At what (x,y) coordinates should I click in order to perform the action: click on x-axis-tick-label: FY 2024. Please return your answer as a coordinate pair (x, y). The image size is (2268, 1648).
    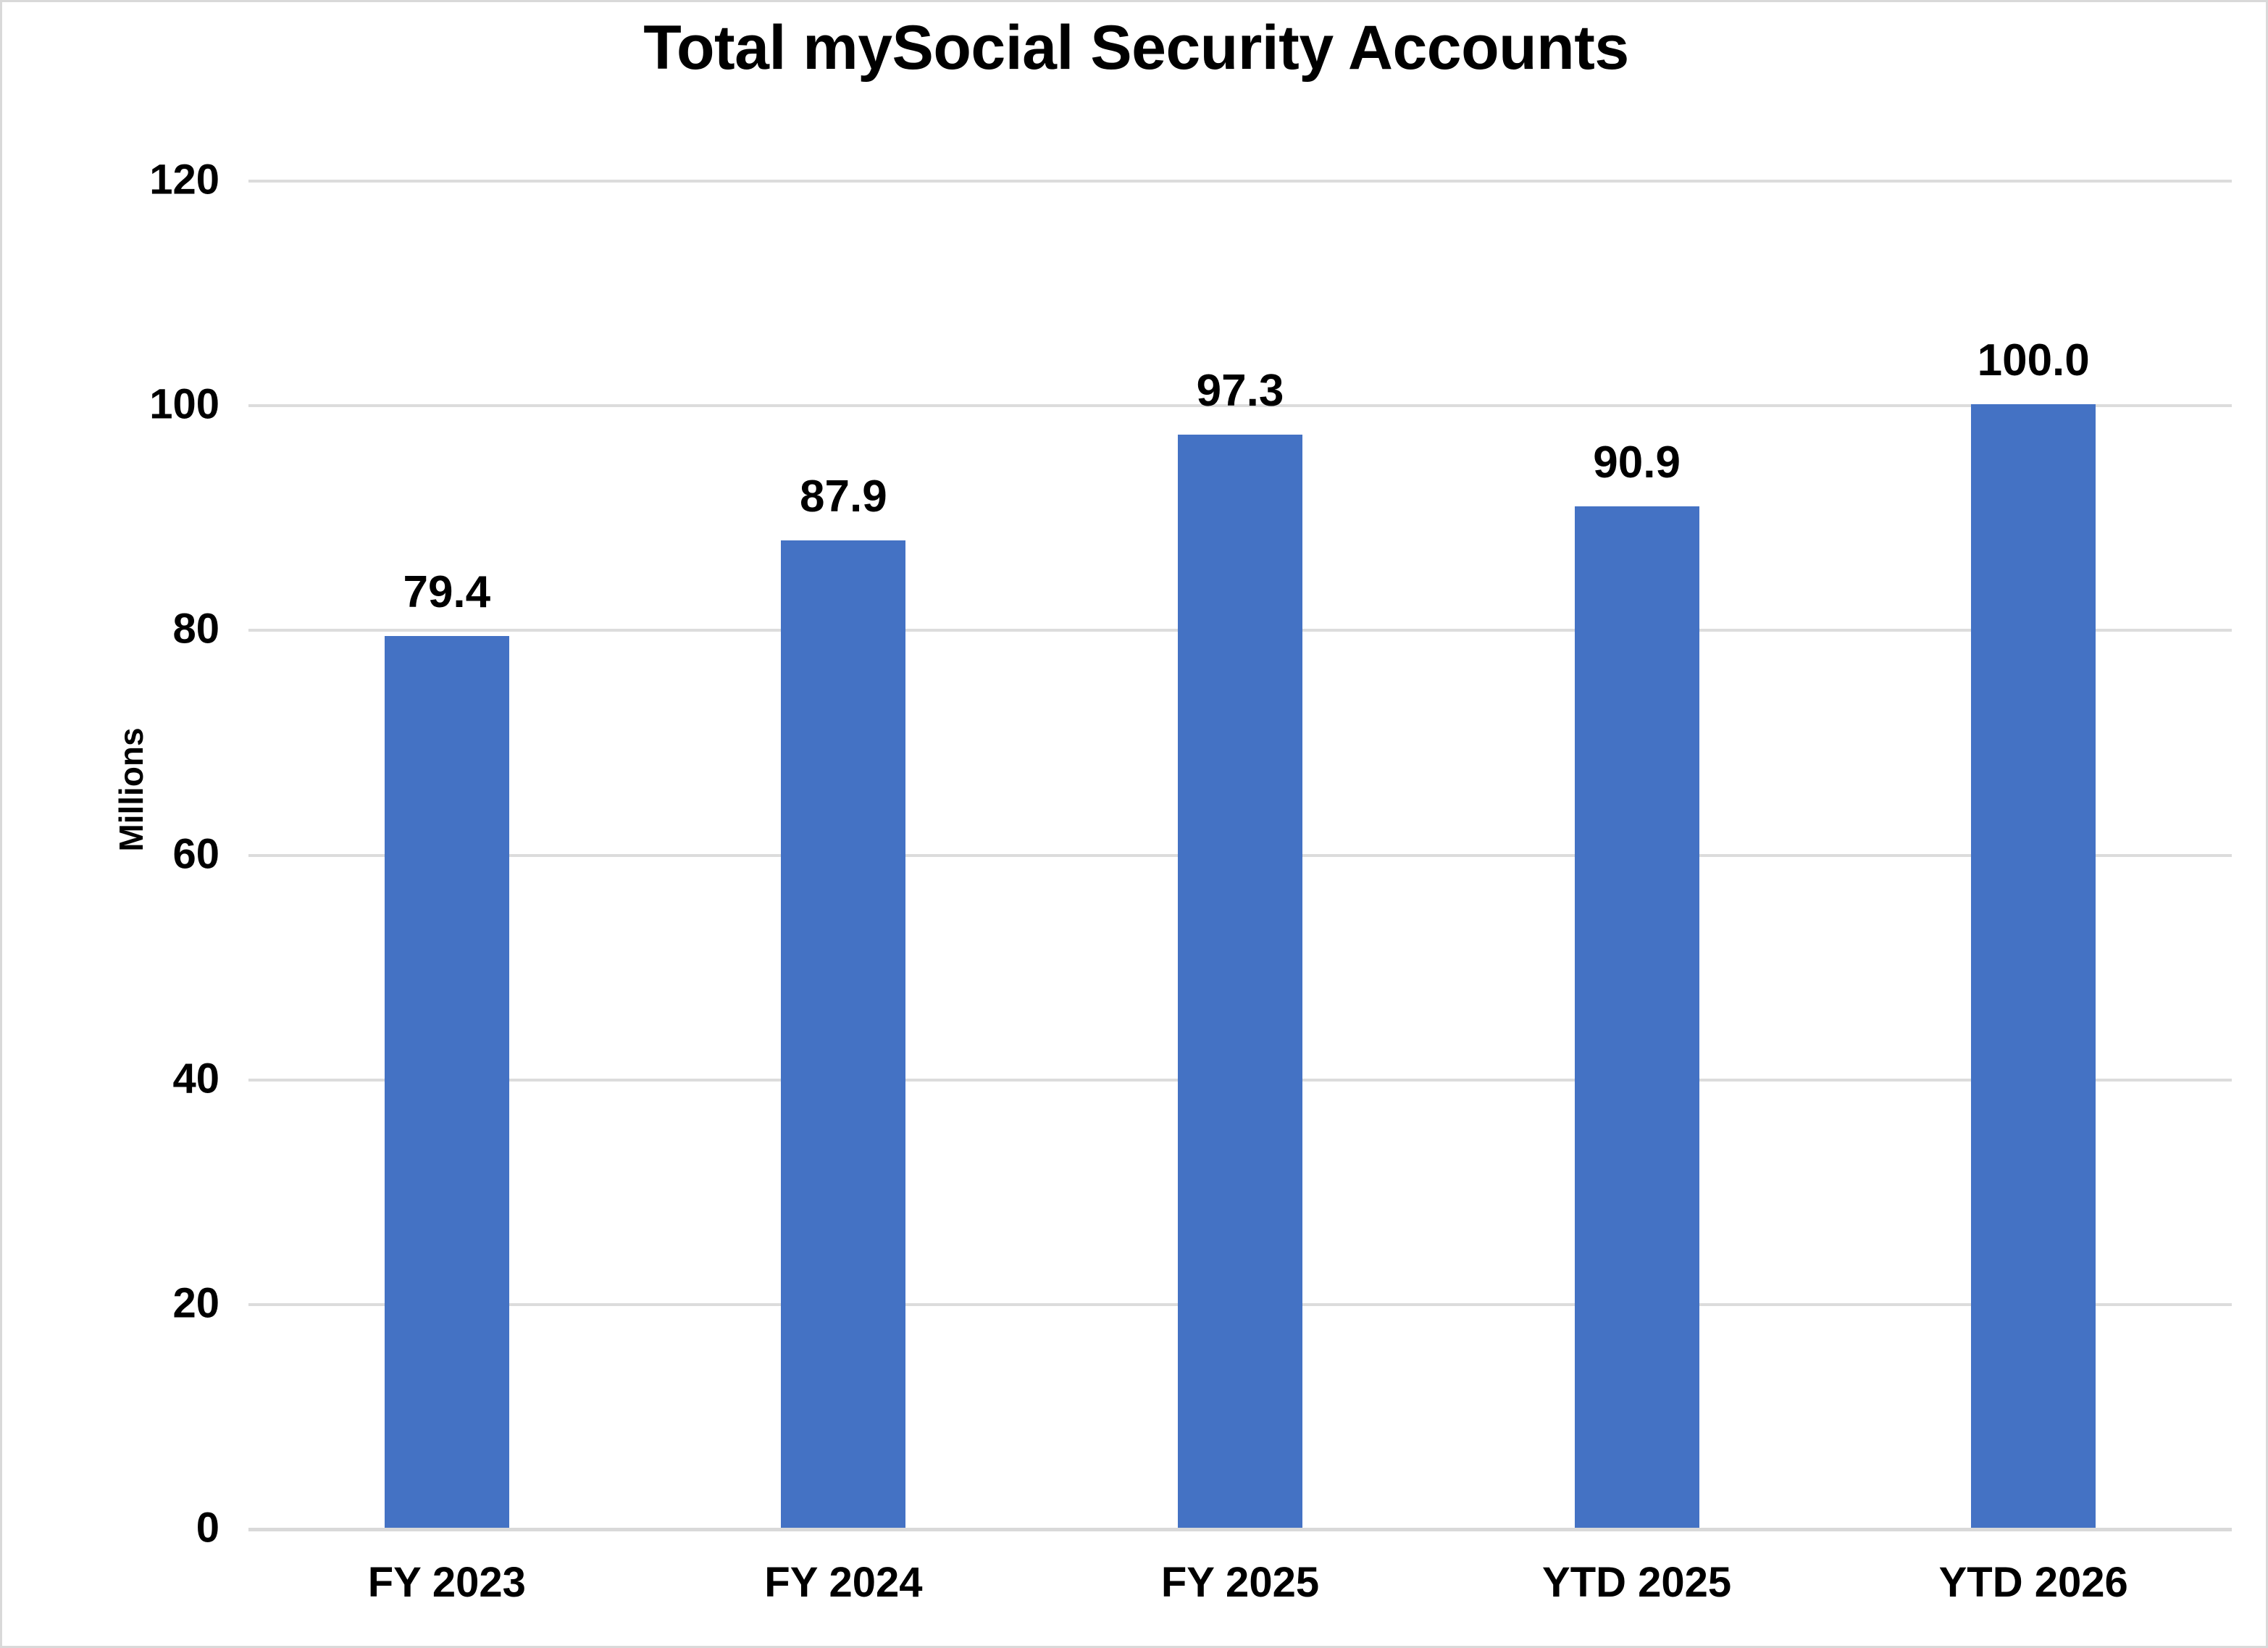
    Looking at the image, I should click on (844, 1582).